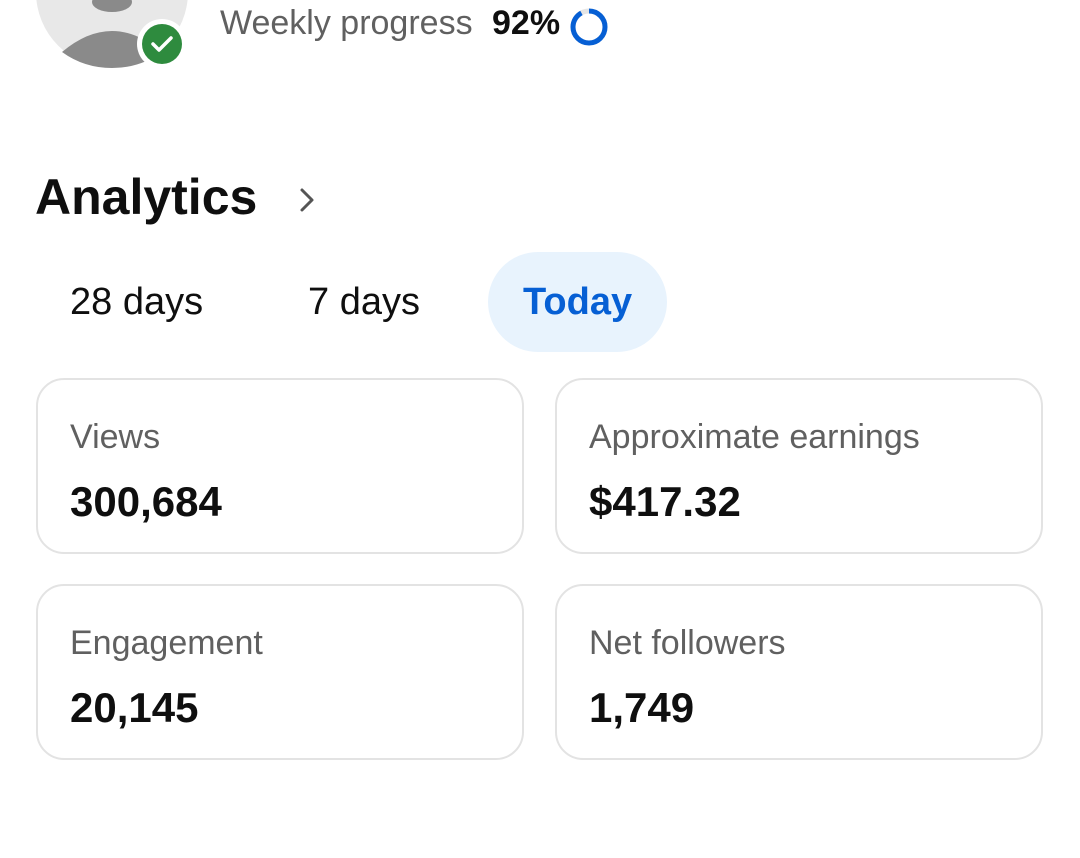 The image size is (1080, 858). What do you see at coordinates (134, 707) in the screenshot?
I see `metric-value: 20,145` at bounding box center [134, 707].